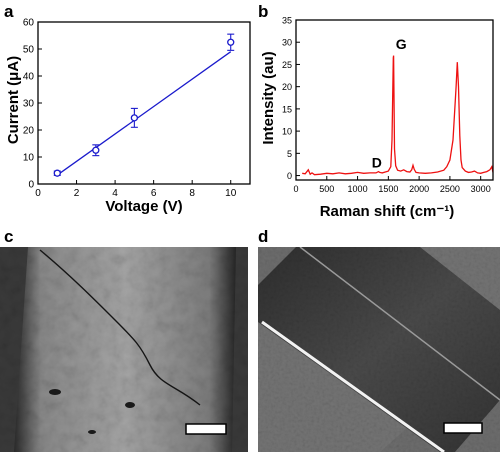 Image resolution: width=500 pixels, height=452 pixels. What do you see at coordinates (287, 65) in the screenshot?
I see `chart-b-ytick-label: 25` at bounding box center [287, 65].